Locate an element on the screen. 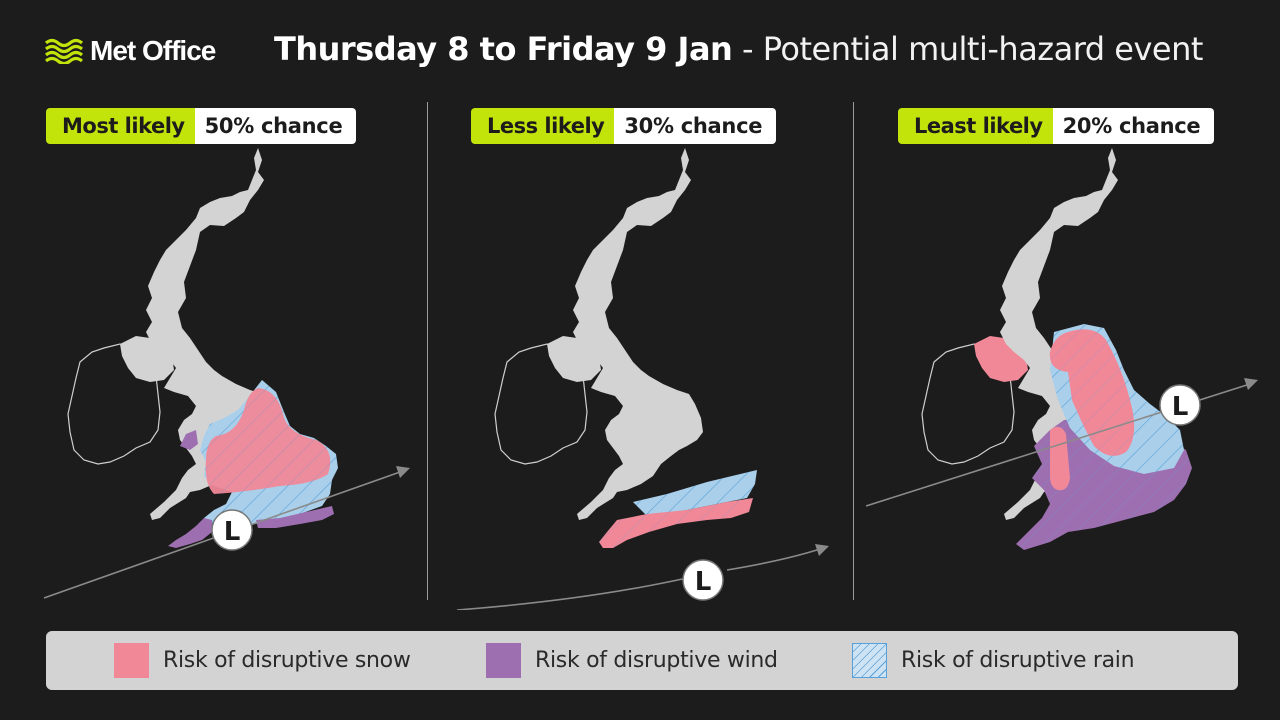 This screenshot has height=720, width=1280. chance-label: 20% chance is located at coordinates (1133, 126).